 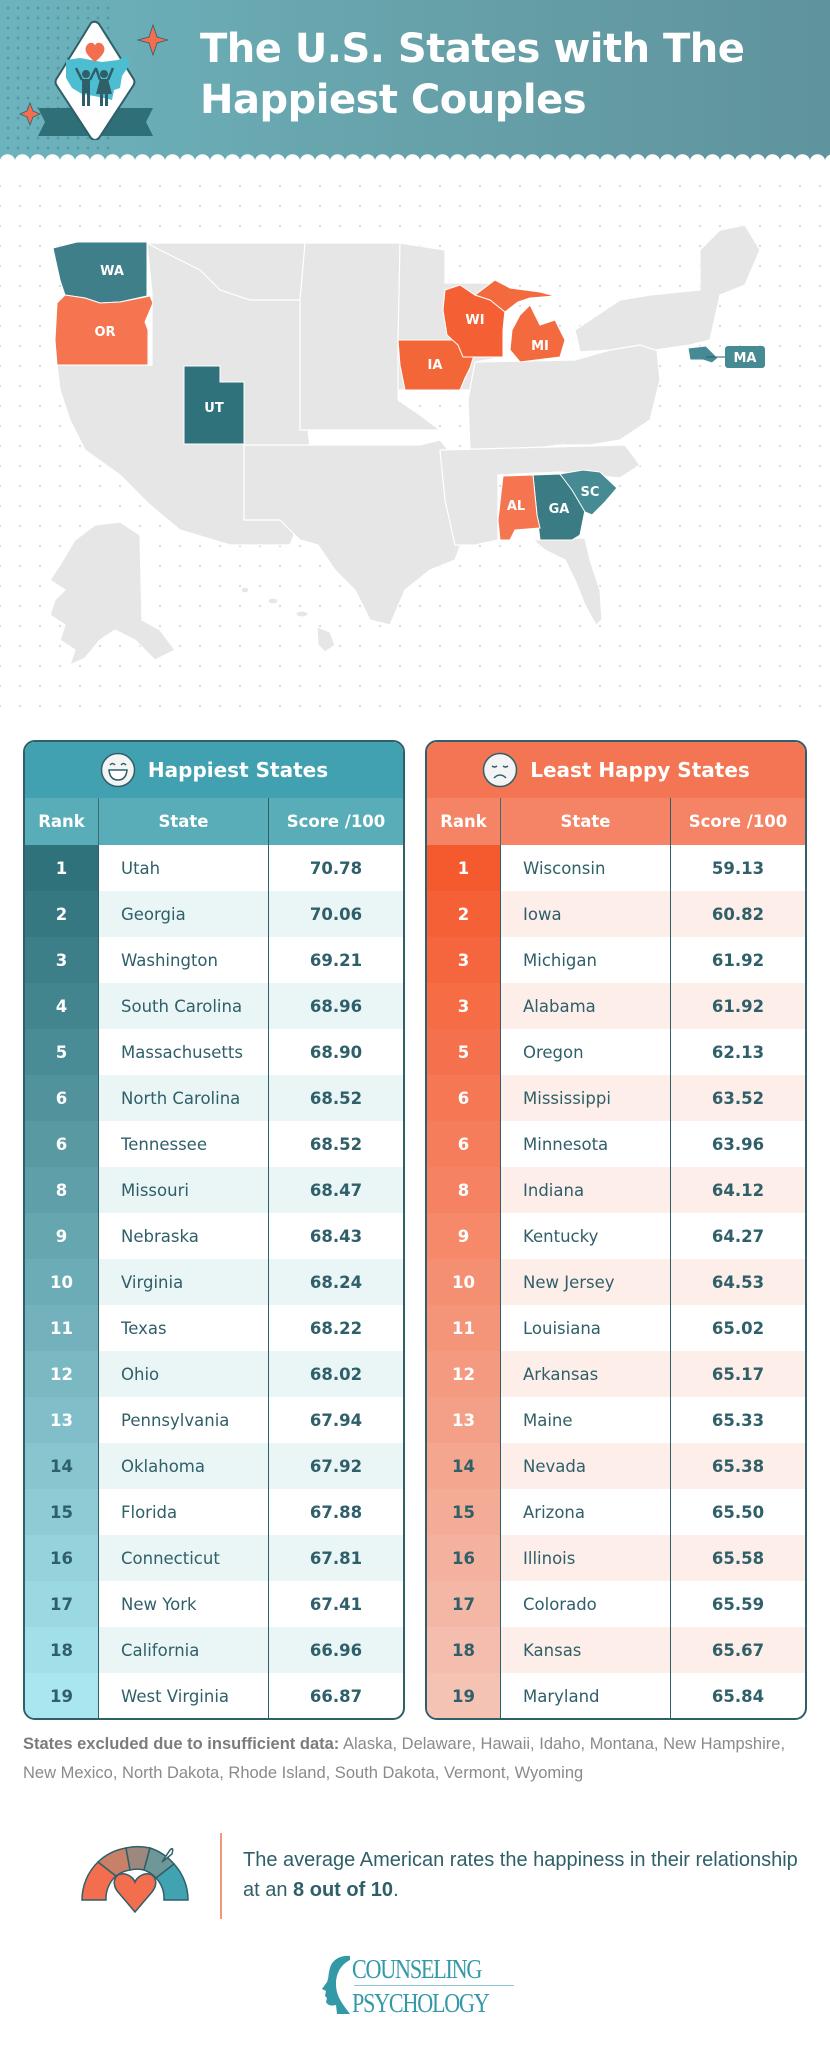 What do you see at coordinates (214, 914) in the screenshot?
I see `table-row: 2 Georgia 70.06` at bounding box center [214, 914].